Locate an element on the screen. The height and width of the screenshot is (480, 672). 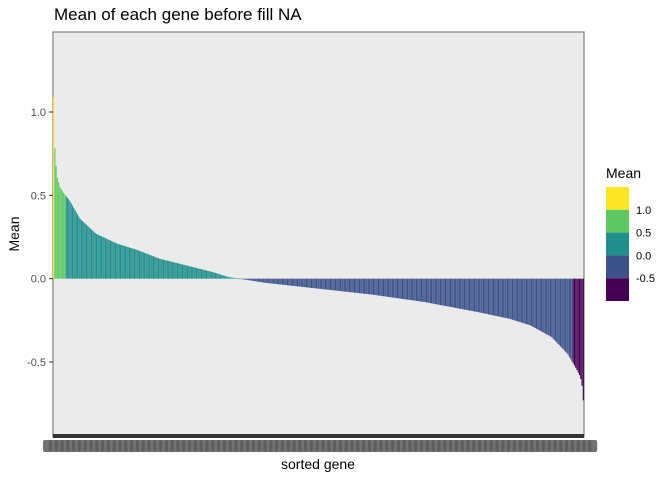
legend-title: Mean is located at coordinates (623, 173).